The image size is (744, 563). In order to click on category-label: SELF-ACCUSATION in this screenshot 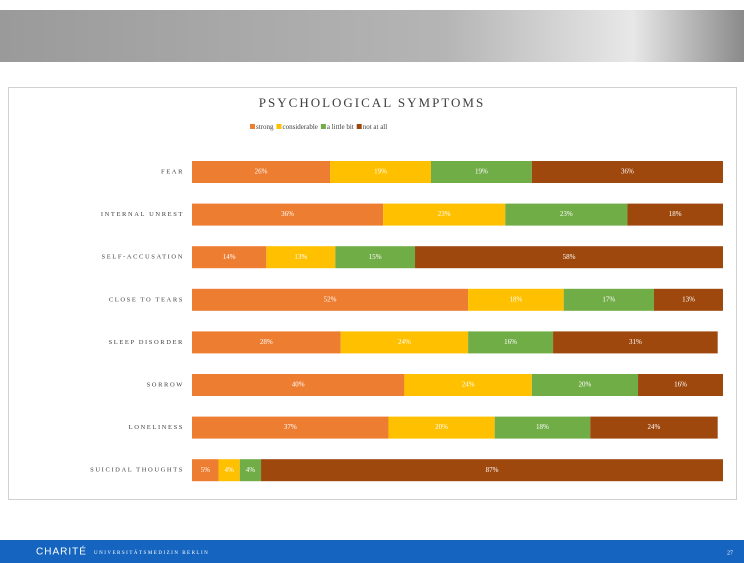, I will do `click(142, 257)`.